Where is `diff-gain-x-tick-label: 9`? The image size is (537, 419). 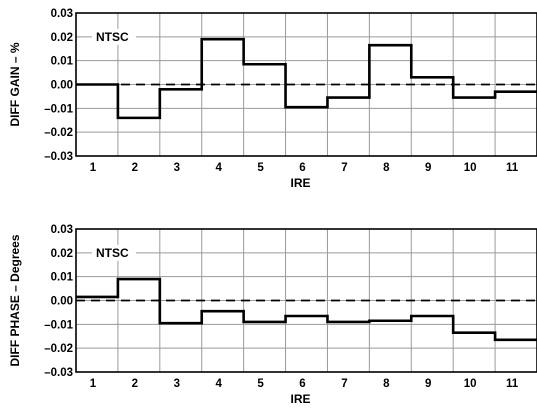
diff-gain-x-tick-label: 9 is located at coordinates (428, 168).